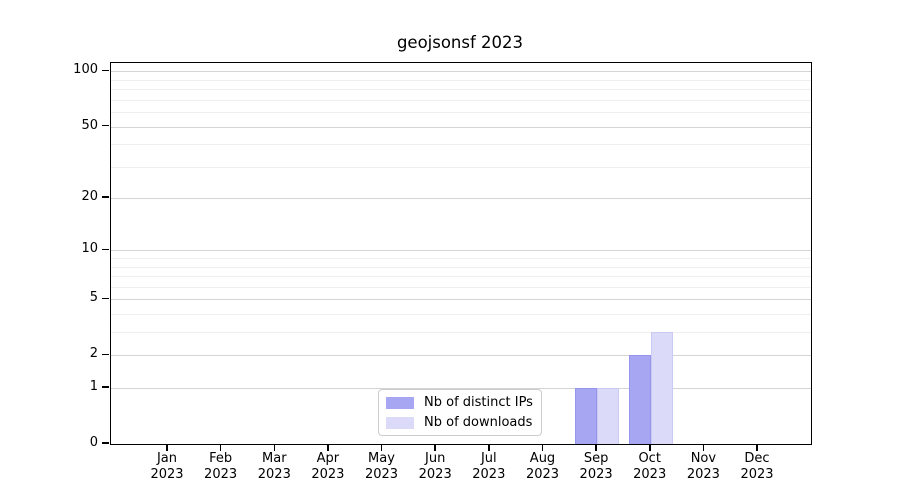 The width and height of the screenshot is (900, 500). Describe the element at coordinates (220, 447) in the screenshot. I see `x-tick-mark-feb` at that location.